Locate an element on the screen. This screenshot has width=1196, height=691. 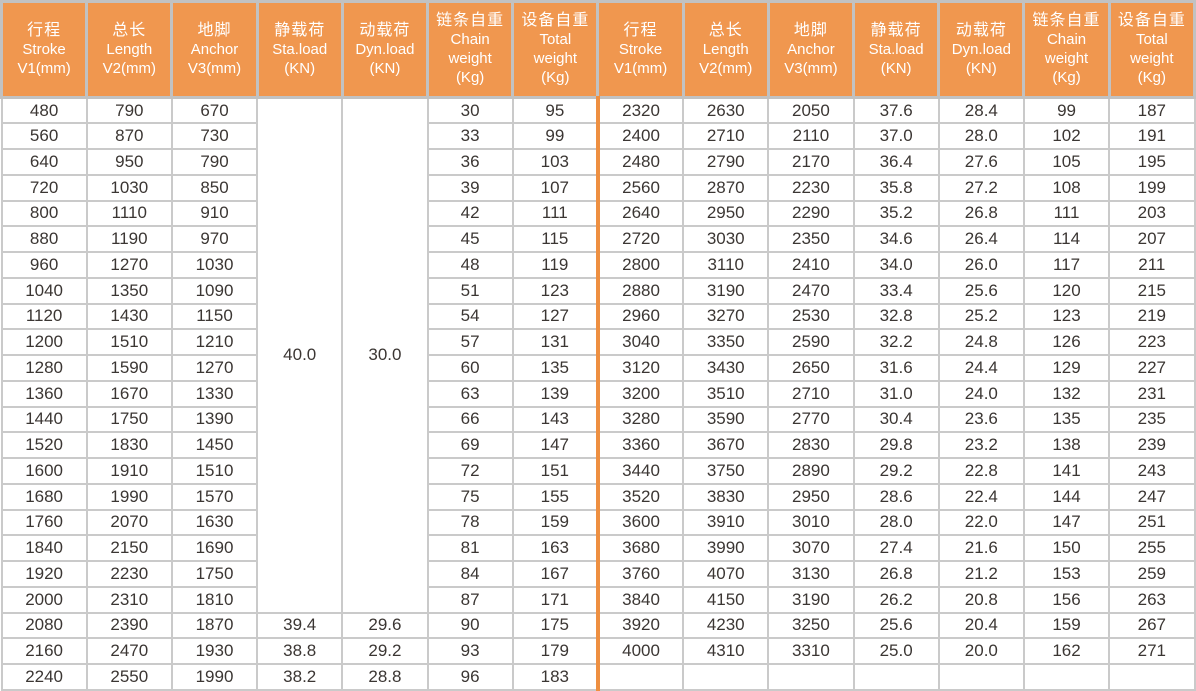
cell: 141 is located at coordinates (1066, 471).